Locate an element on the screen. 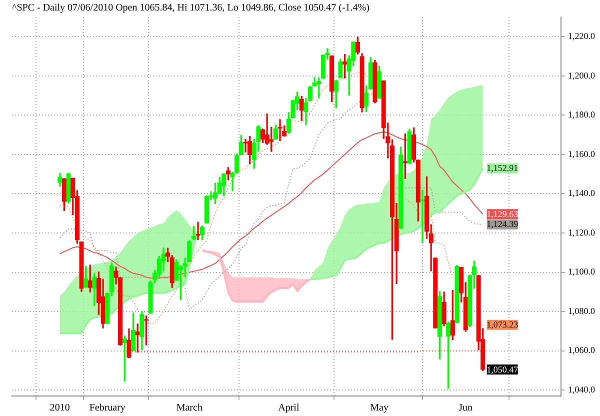 This screenshot has height=416, width=600. chart-title: ^SPC - Daily 07/06/2010 Open 1065.84, Hi 1071.36, Lo 1049.86, Close 1050.47 (-1.4%) is located at coordinates (191, 8).